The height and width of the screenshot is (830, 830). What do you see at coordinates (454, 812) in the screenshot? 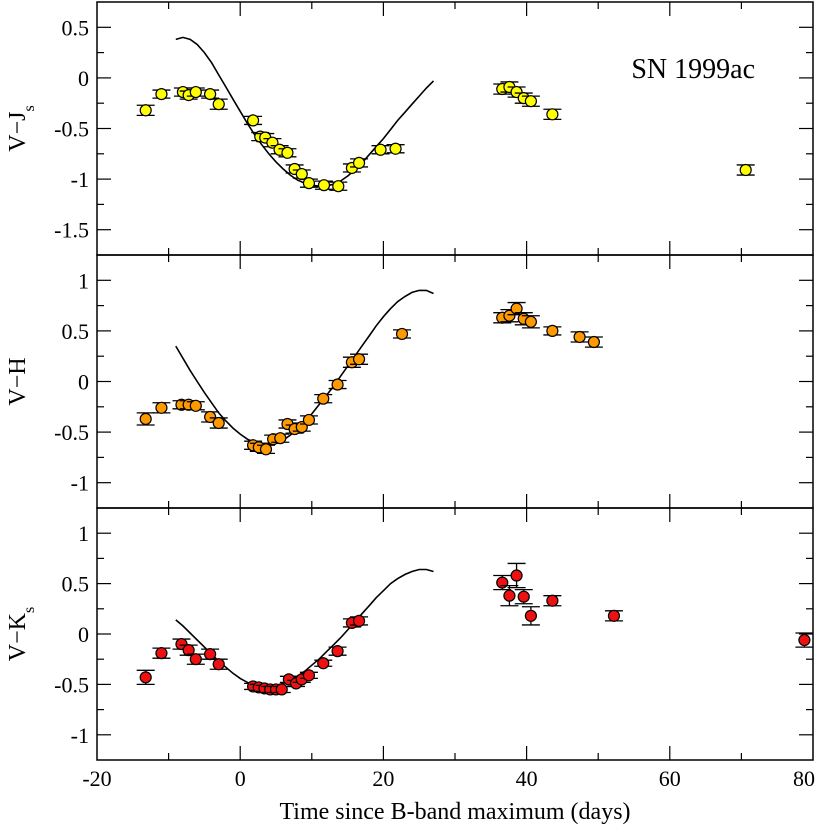
I see `x-axis-title: Time since B-band maximum (days)` at bounding box center [454, 812].